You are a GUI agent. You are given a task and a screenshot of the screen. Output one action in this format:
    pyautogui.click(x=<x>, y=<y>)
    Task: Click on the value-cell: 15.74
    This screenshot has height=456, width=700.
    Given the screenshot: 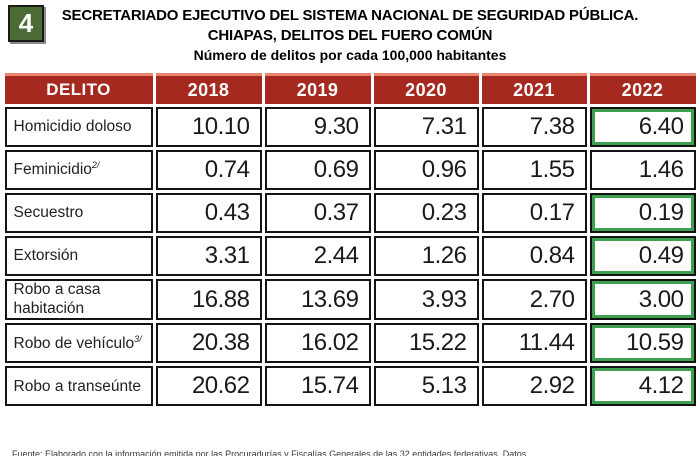 What is the action you would take?
    pyautogui.click(x=317, y=386)
    